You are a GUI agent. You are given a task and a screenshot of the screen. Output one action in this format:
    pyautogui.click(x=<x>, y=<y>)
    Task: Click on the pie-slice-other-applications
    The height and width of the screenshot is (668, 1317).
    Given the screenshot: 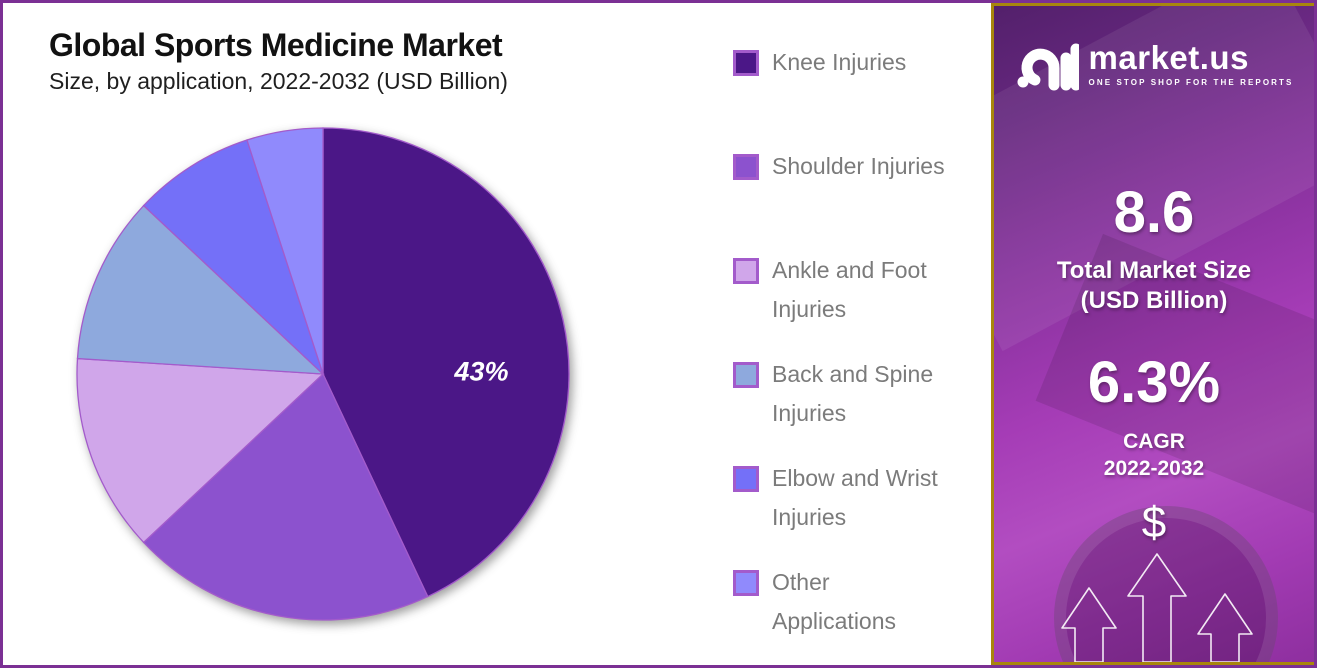 What is the action you would take?
    pyautogui.click(x=285, y=251)
    